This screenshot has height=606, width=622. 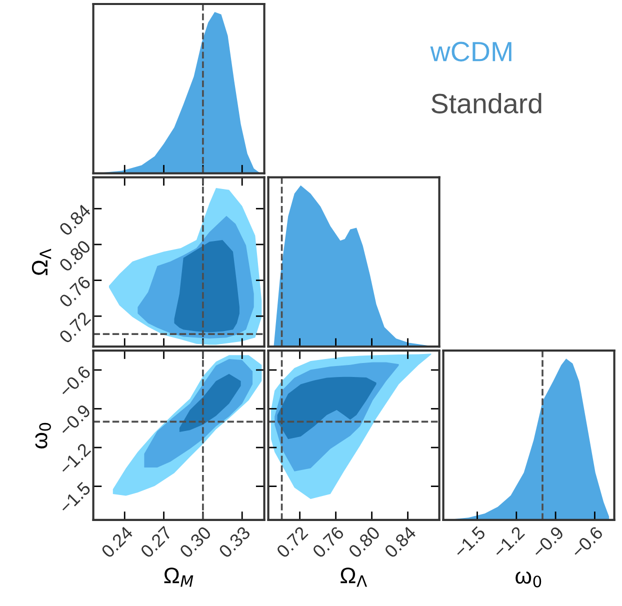 What do you see at coordinates (509, 542) in the screenshot?
I see `x-tick-label: −1.2` at bounding box center [509, 542].